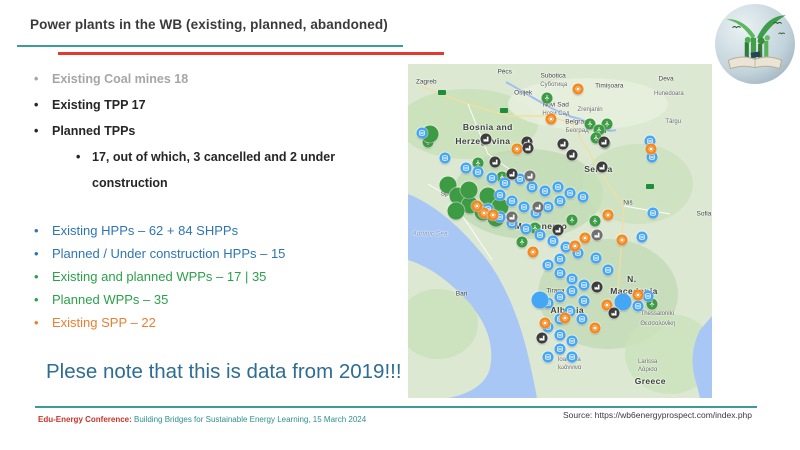  What do you see at coordinates (215, 322) in the screenshot?
I see `bullet-existing-spp: Existing SPP – 22` at bounding box center [215, 322].